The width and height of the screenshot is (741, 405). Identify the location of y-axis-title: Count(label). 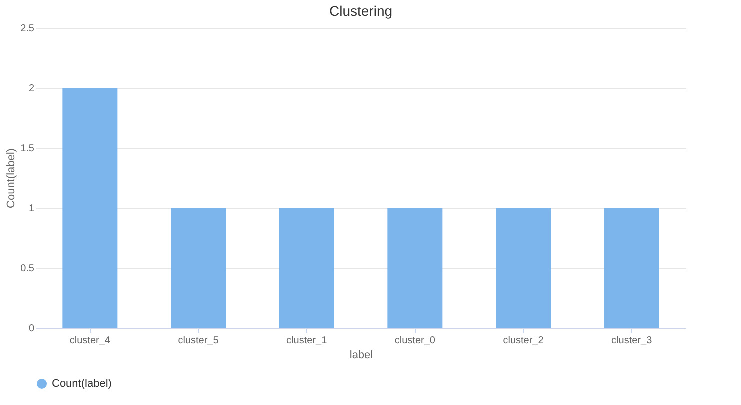
(12, 178).